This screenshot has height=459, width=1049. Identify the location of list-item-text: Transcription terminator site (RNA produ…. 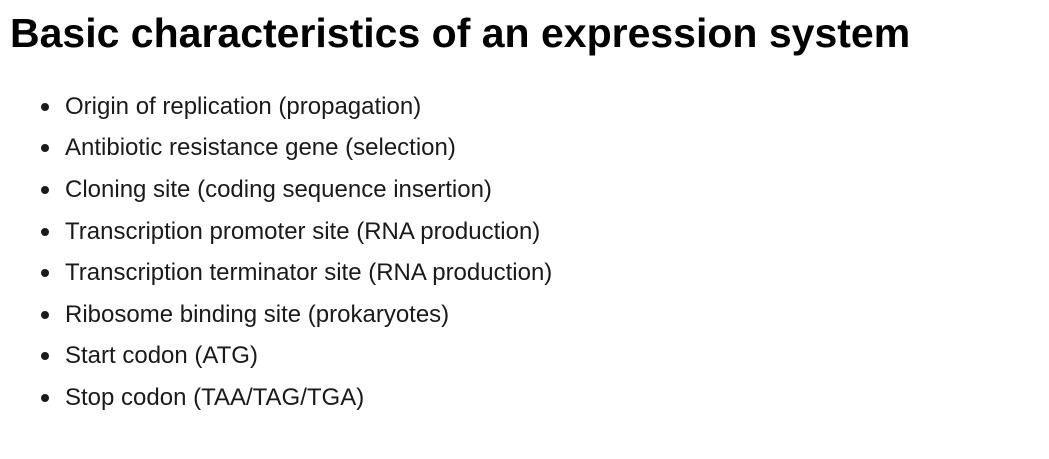
(309, 273).